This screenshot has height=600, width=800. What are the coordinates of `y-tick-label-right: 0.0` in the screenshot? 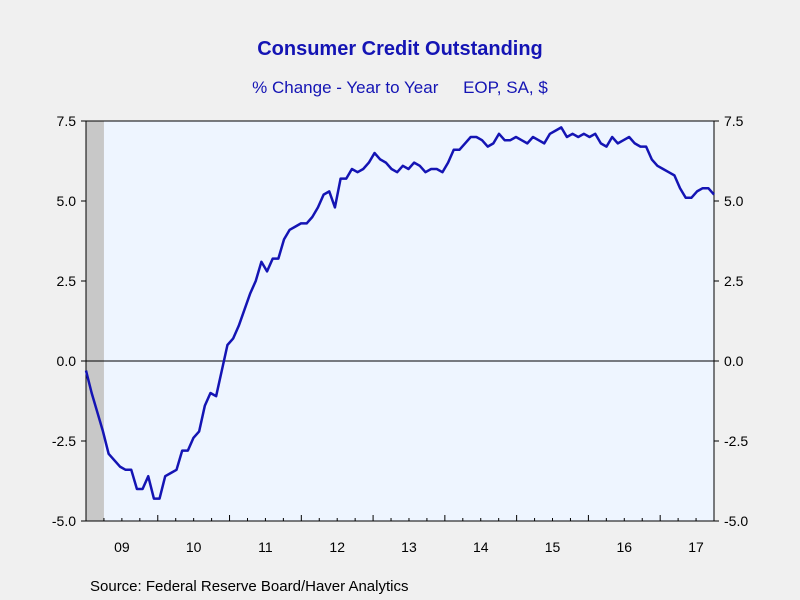 It's located at (734, 361).